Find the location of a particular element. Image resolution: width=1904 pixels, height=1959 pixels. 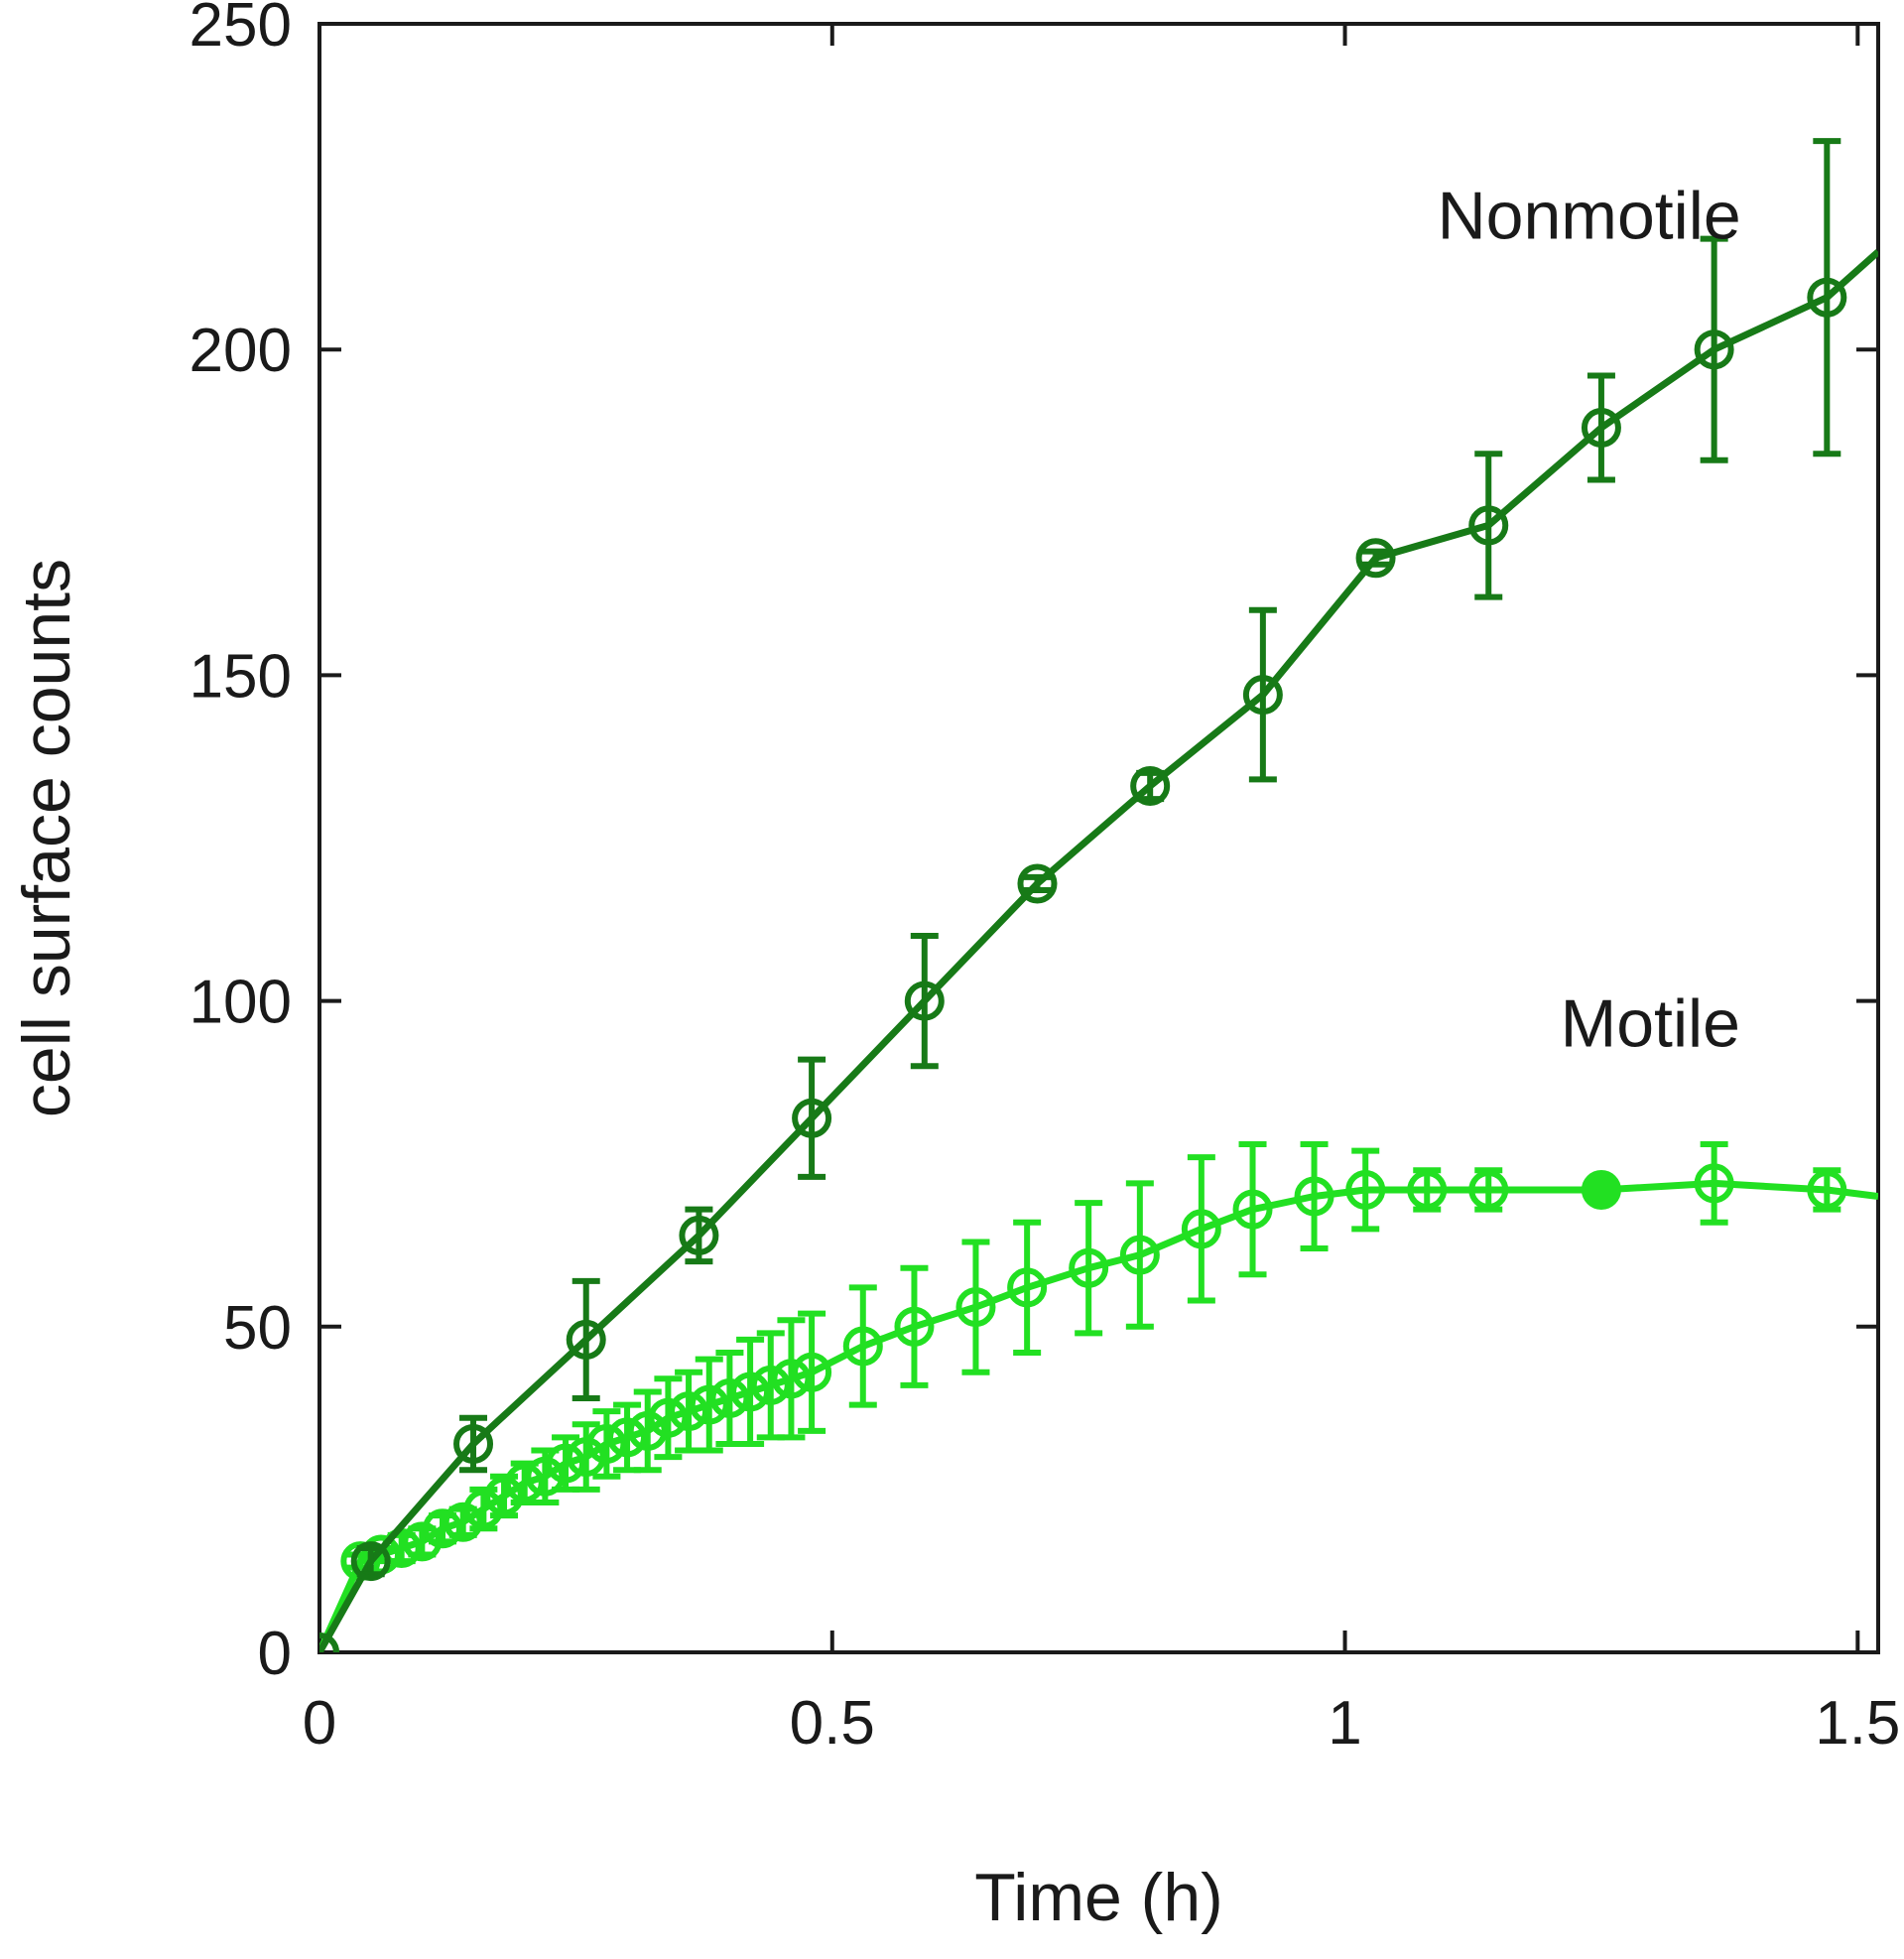

motile-annotation: Motile is located at coordinates (1650, 1024).